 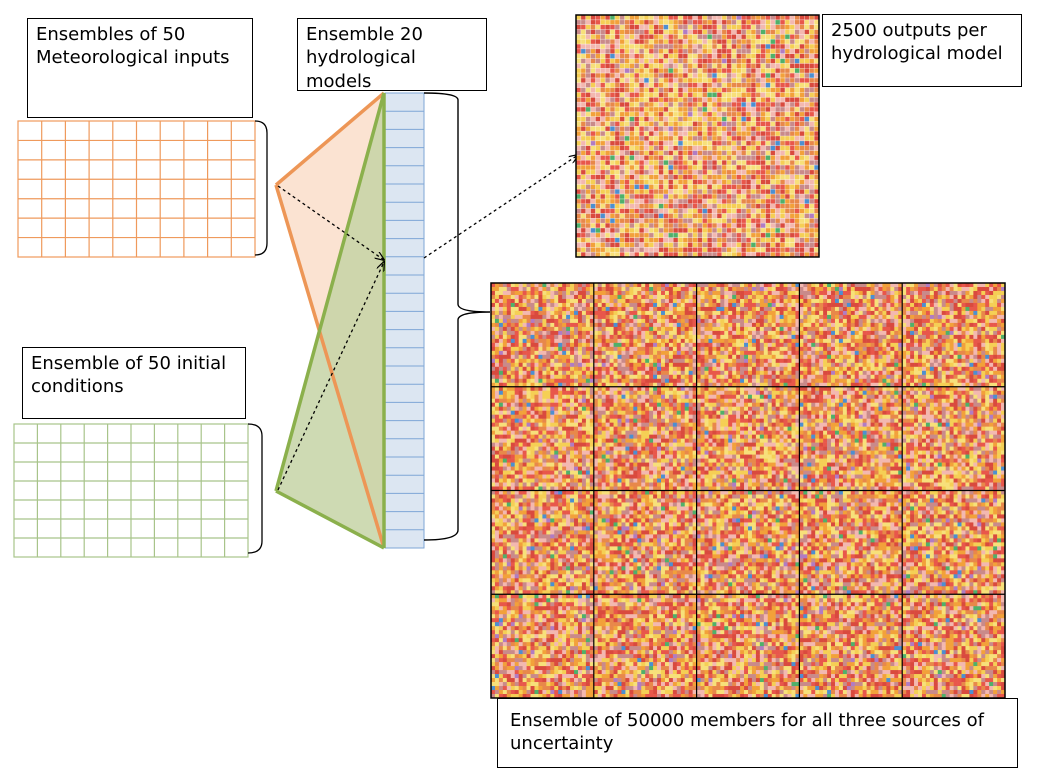 What do you see at coordinates (255, 488) in the screenshot?
I see `init-grid-brace` at bounding box center [255, 488].